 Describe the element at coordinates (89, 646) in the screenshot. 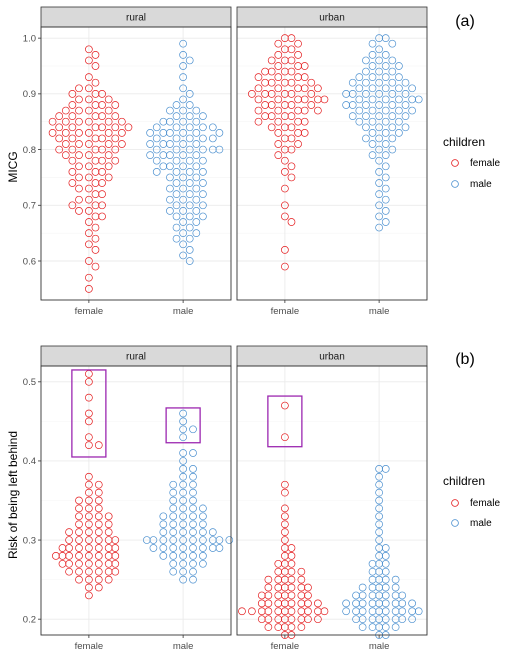

I see `x-tick-label-female: female` at that location.